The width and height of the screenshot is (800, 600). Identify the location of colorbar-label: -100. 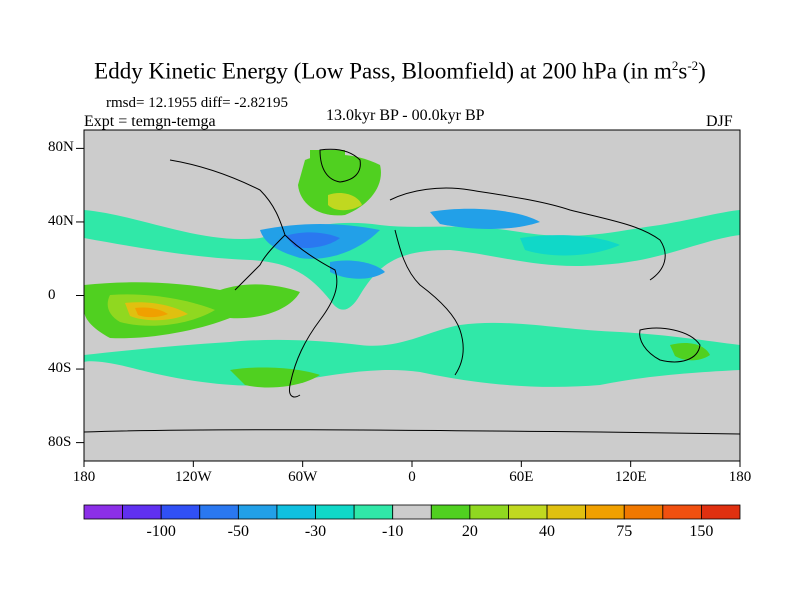
(161, 531).